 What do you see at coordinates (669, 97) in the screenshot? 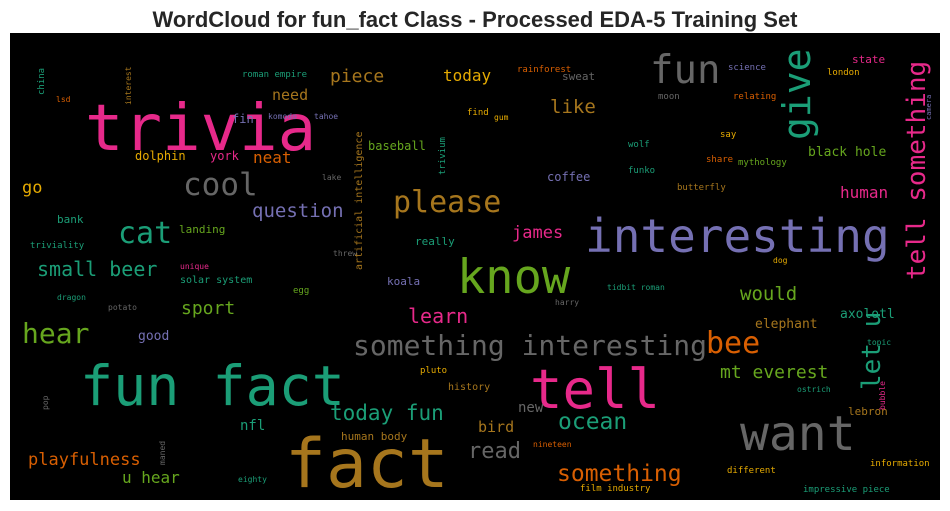
I see `word: moon` at bounding box center [669, 97].